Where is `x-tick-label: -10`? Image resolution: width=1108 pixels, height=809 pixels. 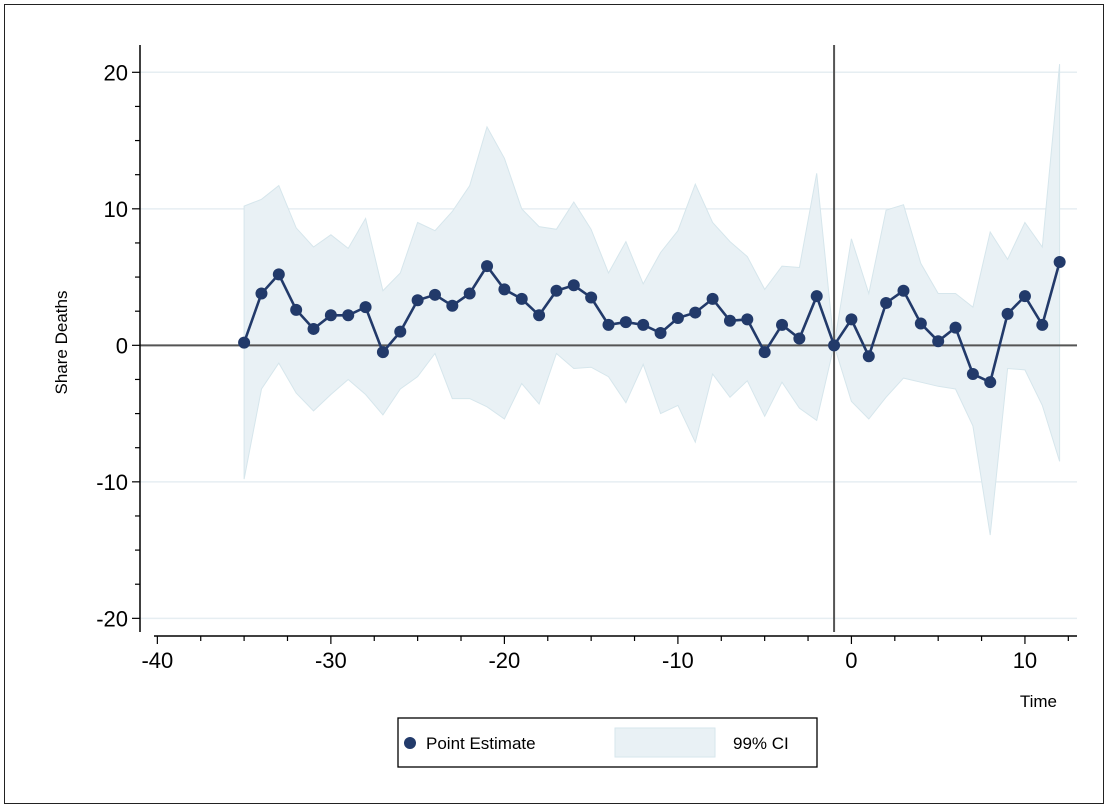 x-tick-label: -10 is located at coordinates (678, 660).